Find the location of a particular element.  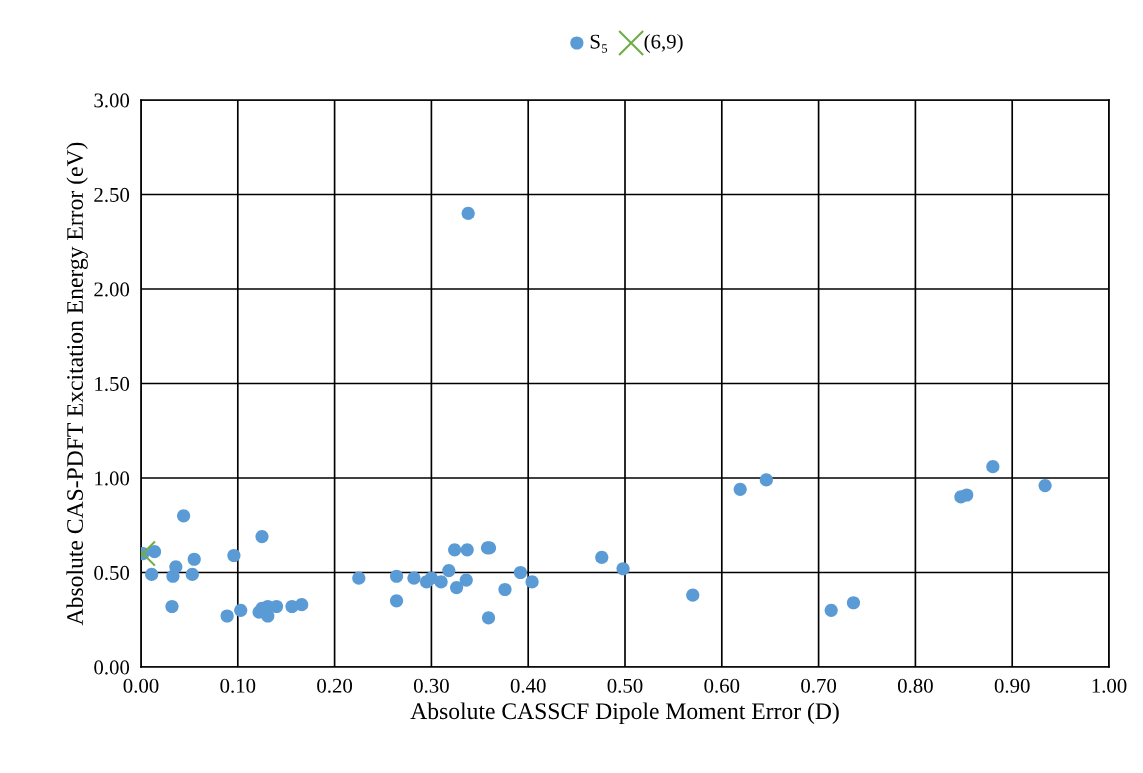

y-tick-label: 3.00 is located at coordinates (112, 100).